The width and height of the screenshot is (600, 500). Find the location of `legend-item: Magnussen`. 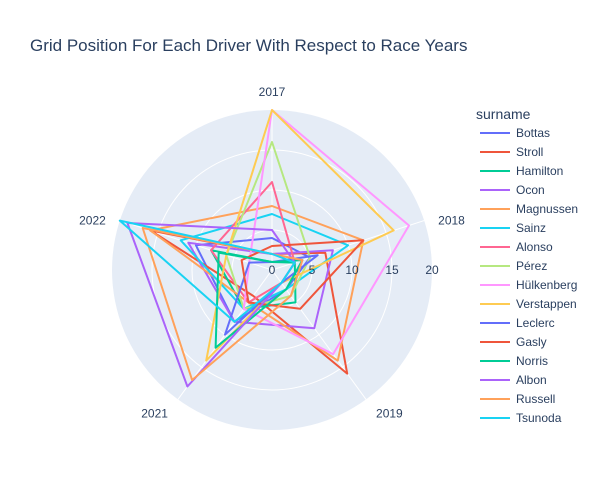

legend-item: Magnussen is located at coordinates (529, 209).